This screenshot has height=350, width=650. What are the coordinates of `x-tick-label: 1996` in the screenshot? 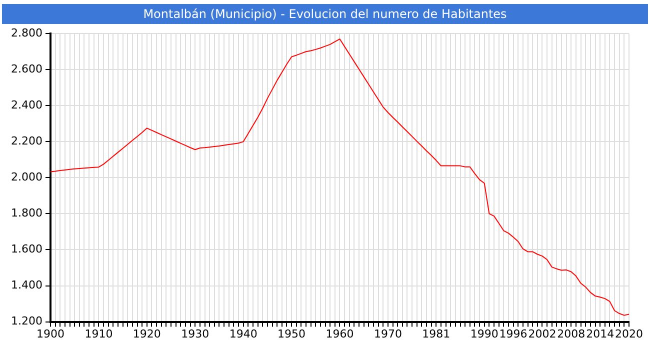 It's located at (513, 333).